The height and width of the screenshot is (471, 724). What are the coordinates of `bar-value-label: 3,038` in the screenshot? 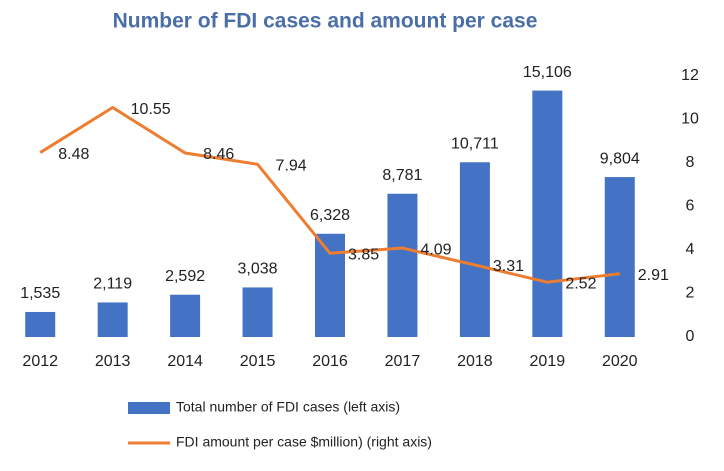 It's located at (258, 269).